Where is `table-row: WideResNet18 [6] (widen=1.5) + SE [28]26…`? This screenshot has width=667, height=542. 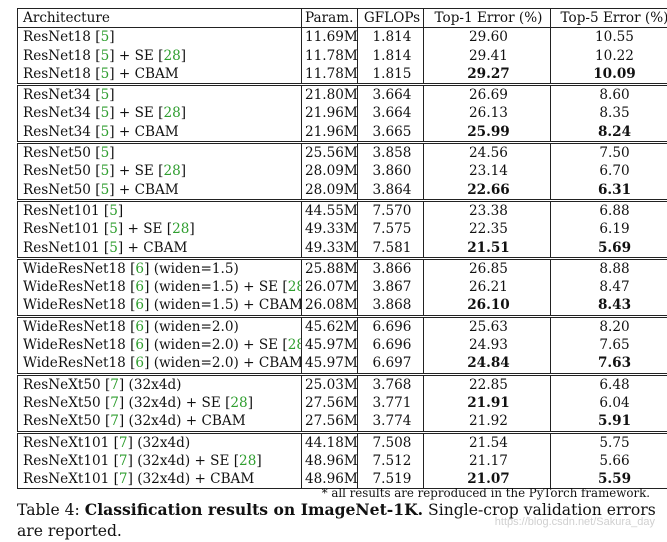
table-row: WideResNet18 [6] (widen=1.5) + SE [28]26… is located at coordinates (342, 287).